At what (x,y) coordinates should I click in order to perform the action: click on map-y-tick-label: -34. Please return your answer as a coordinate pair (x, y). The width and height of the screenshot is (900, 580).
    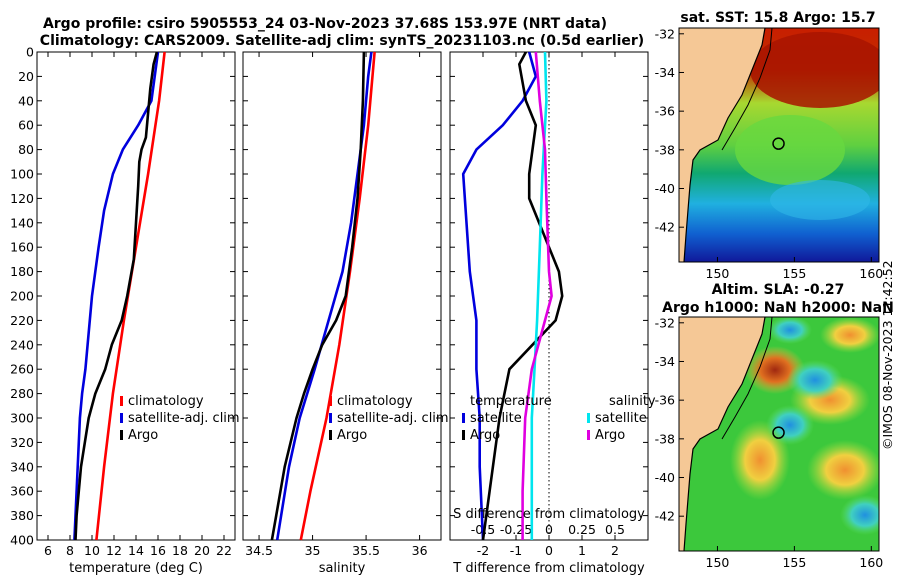
    Looking at the image, I should click on (665, 72).